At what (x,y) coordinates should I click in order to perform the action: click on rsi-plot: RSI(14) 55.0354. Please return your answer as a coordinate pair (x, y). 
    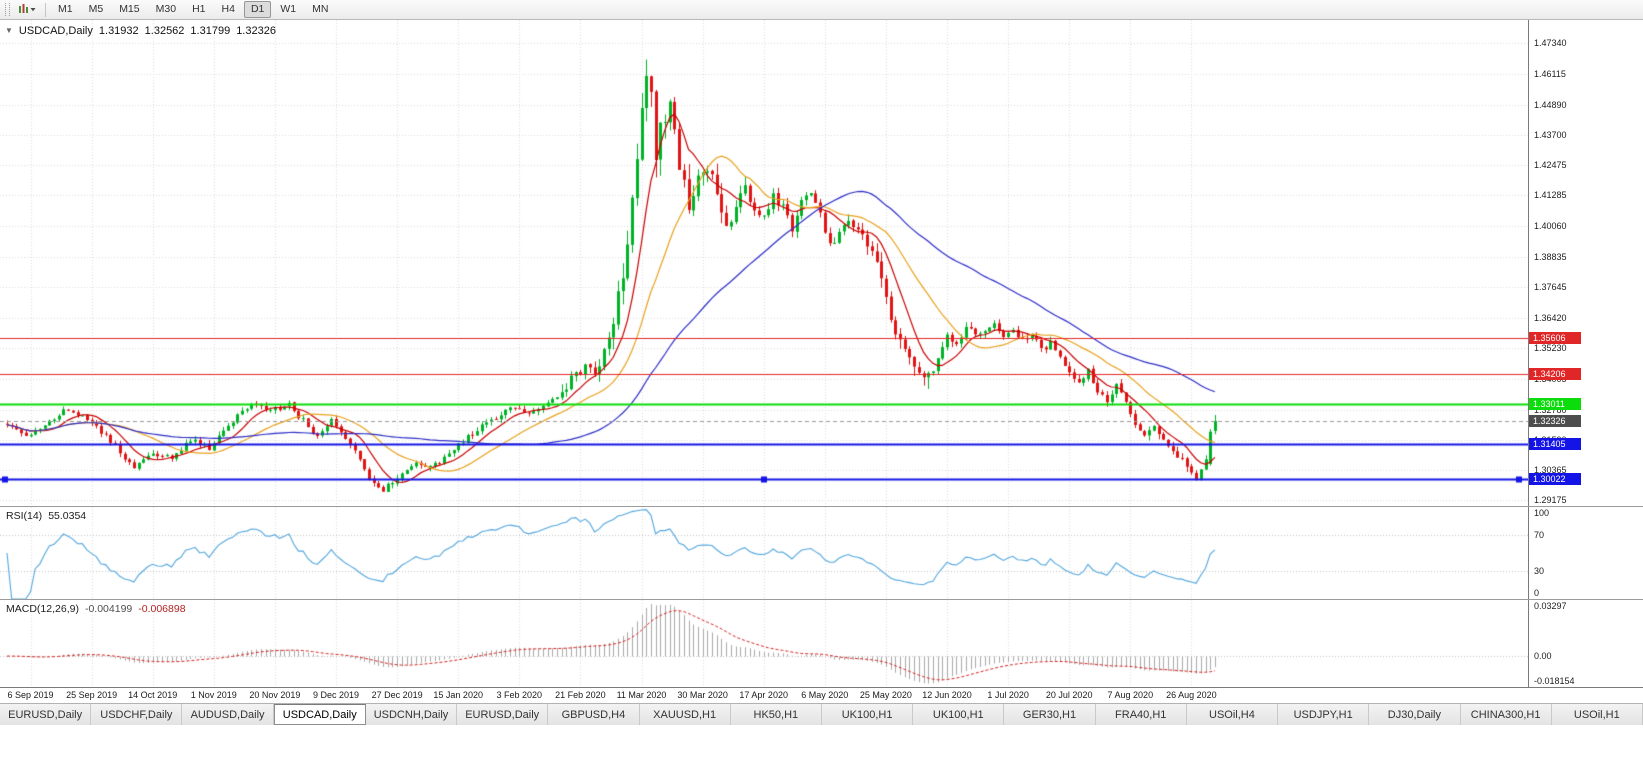
    Looking at the image, I should click on (764, 553).